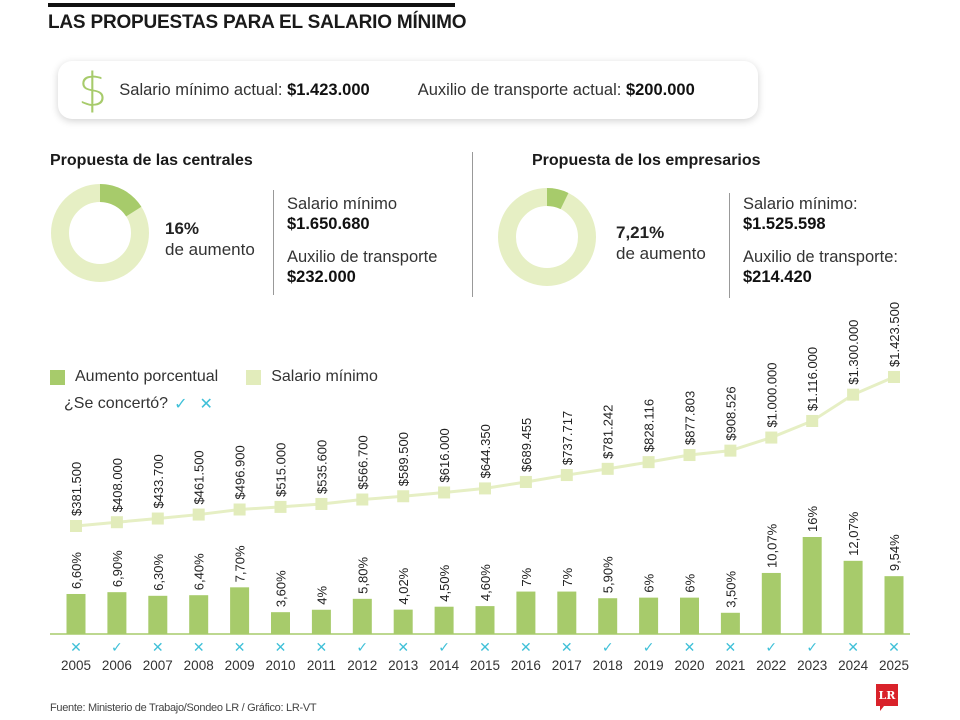  Describe the element at coordinates (251, 5) in the screenshot. I see `top-rule` at that location.